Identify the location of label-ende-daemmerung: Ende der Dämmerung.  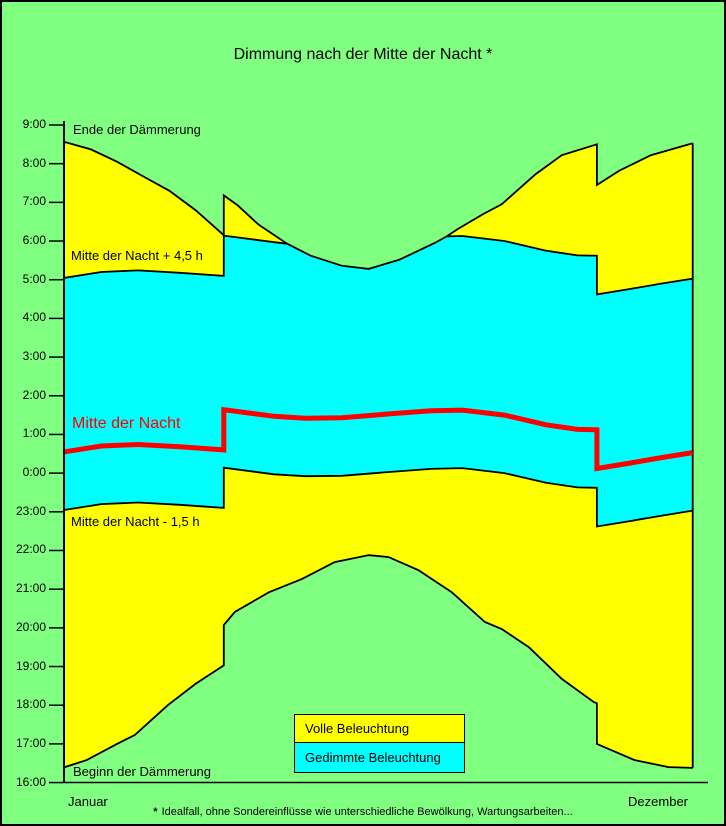
(137, 129).